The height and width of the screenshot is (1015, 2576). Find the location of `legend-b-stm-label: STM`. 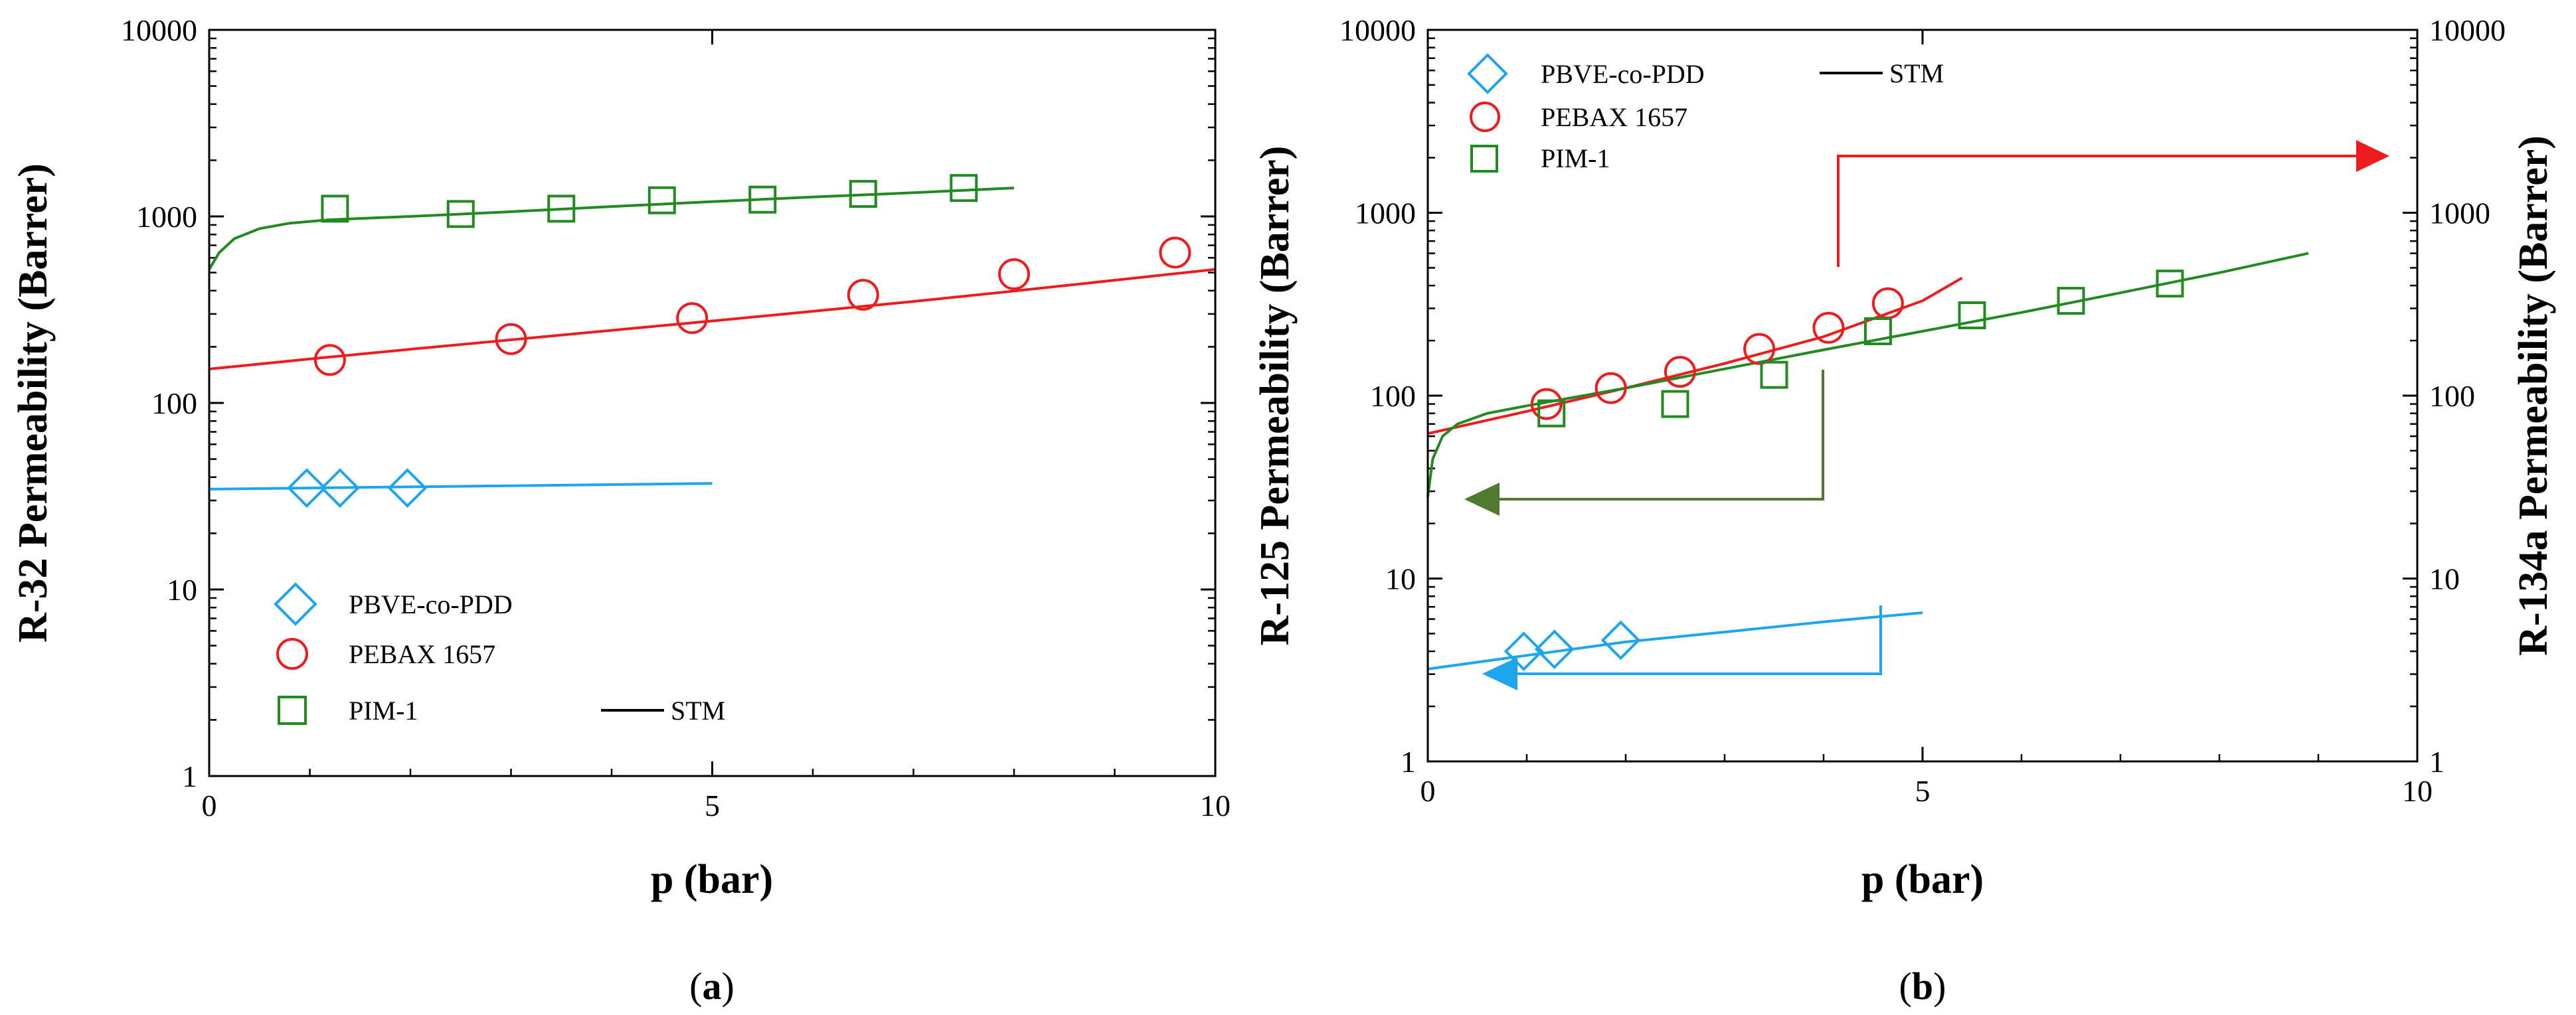

legend-b-stm-label: STM is located at coordinates (1916, 73).